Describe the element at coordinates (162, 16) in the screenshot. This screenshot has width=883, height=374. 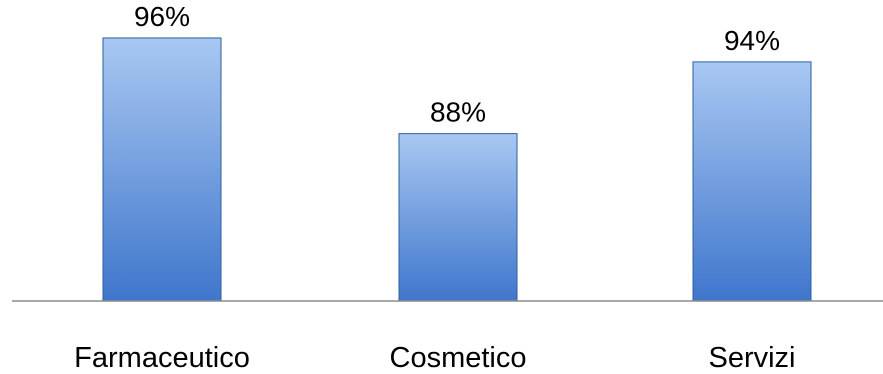
I see `data-label-farmaceutico: 96%` at that location.